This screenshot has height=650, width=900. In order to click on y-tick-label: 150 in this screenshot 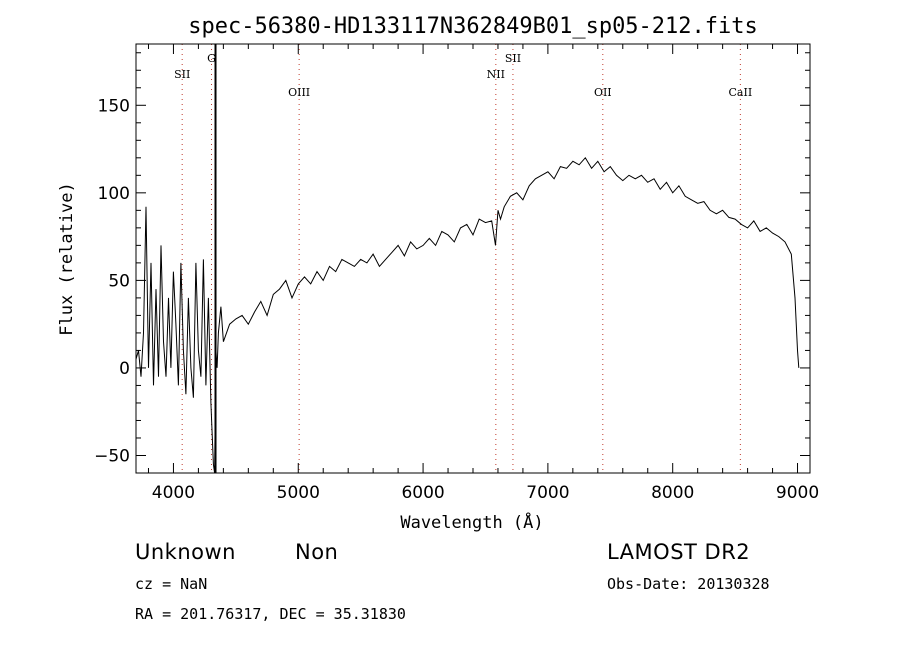, I will do `click(114, 106)`.